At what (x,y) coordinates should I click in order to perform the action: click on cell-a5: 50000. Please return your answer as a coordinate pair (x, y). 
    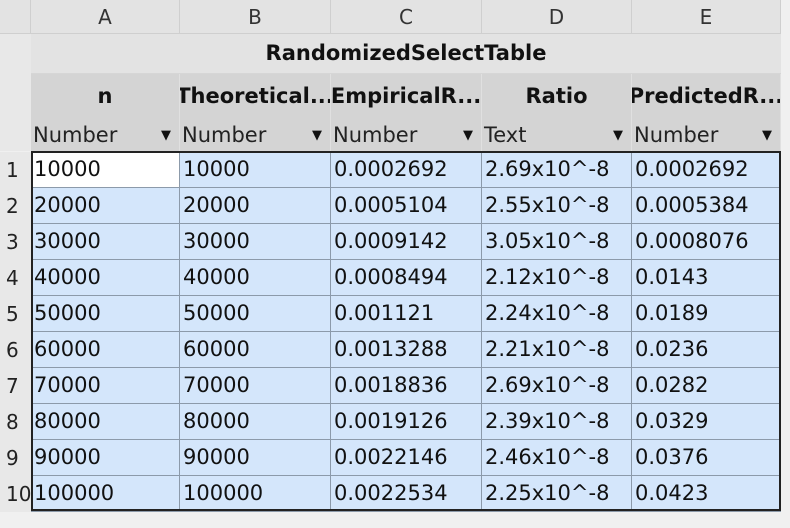
    Looking at the image, I should click on (105, 314).